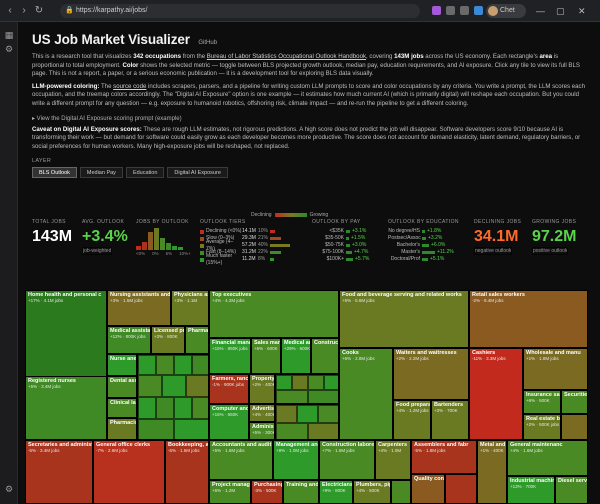  What do you see at coordinates (296, 356) in the screenshot?
I see `tile-medical-health-managers: Medical and h+29% · 600K` at bounding box center [296, 356].